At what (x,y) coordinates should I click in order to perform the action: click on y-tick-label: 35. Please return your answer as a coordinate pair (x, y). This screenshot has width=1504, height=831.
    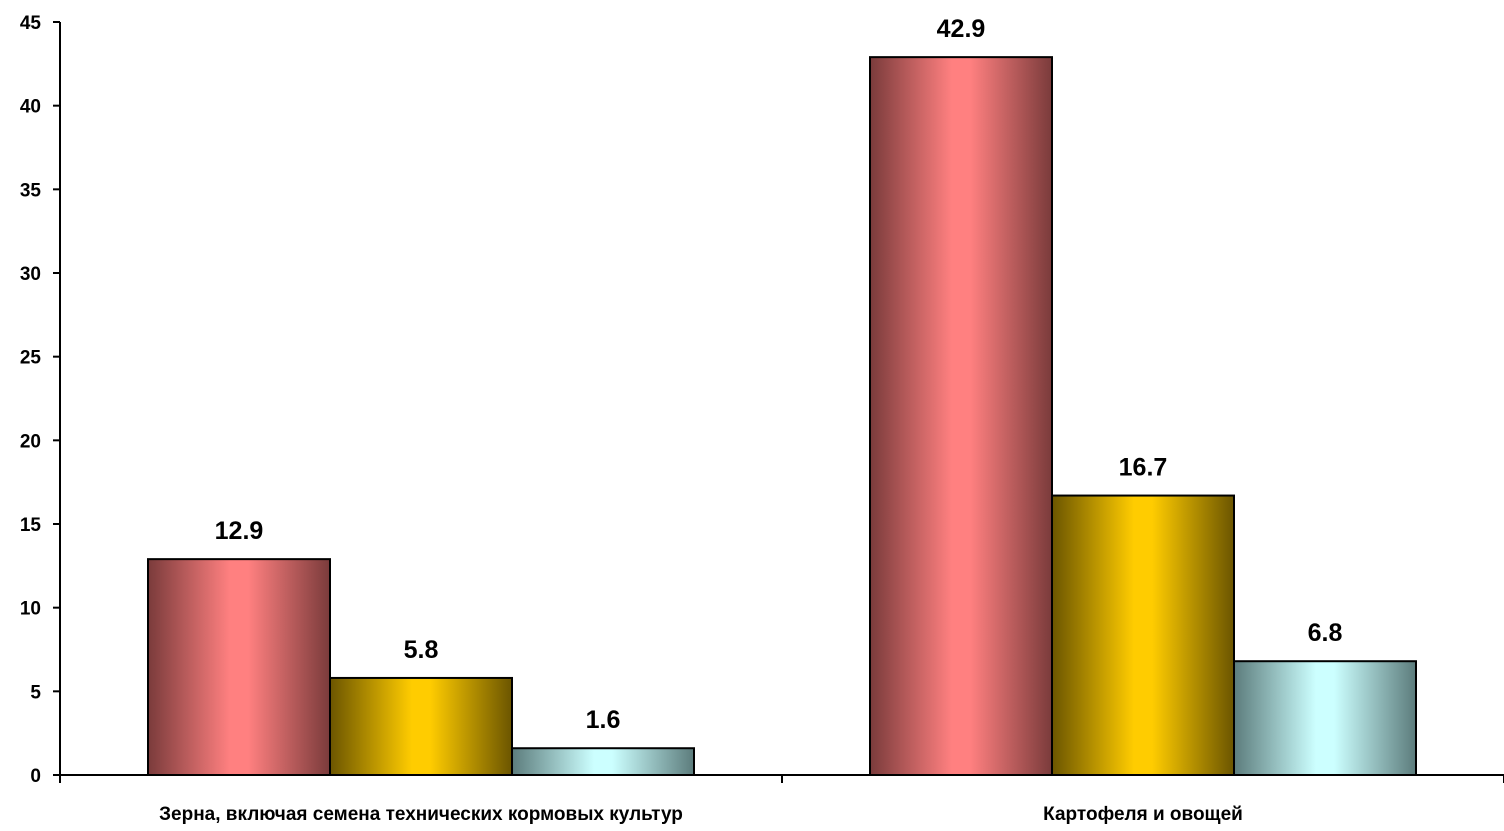
    Looking at the image, I should click on (31, 190).